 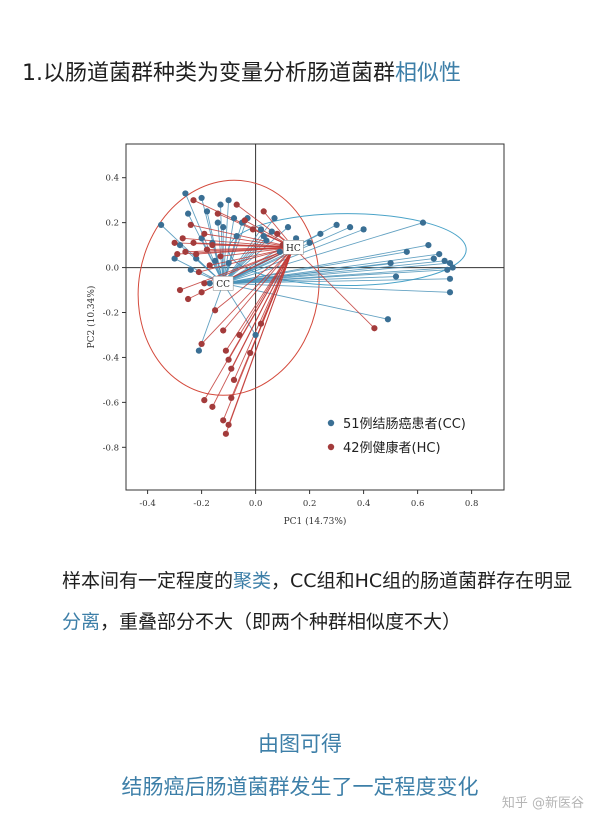 What do you see at coordinates (542, 803) in the screenshot?
I see `watermark: 知乎 @新医谷` at bounding box center [542, 803].